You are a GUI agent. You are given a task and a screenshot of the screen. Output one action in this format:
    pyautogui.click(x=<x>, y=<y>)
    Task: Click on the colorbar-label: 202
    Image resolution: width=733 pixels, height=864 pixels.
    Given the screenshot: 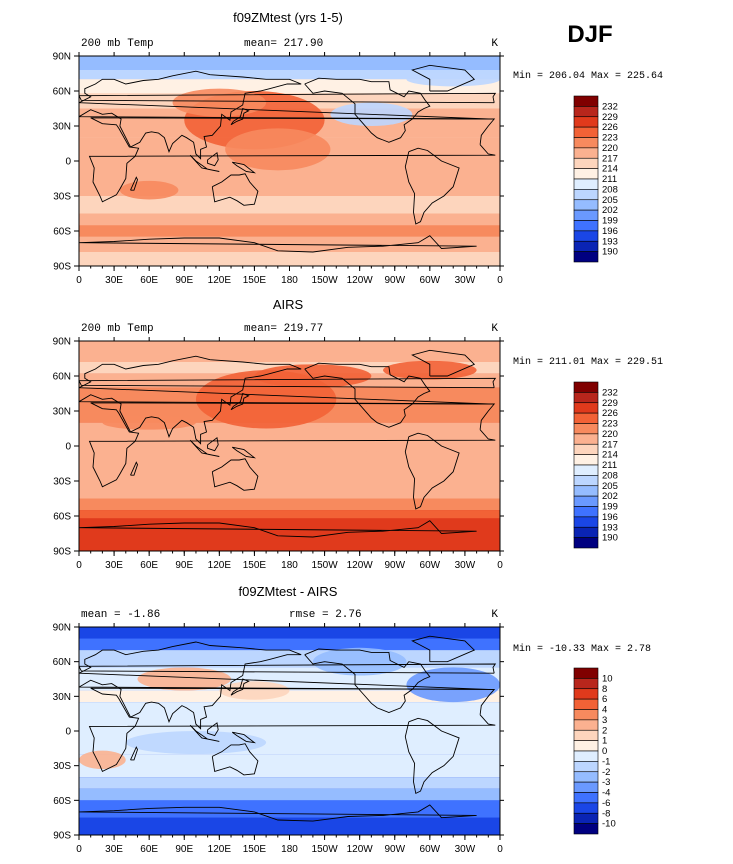 What is the action you would take?
    pyautogui.click(x=610, y=496)
    